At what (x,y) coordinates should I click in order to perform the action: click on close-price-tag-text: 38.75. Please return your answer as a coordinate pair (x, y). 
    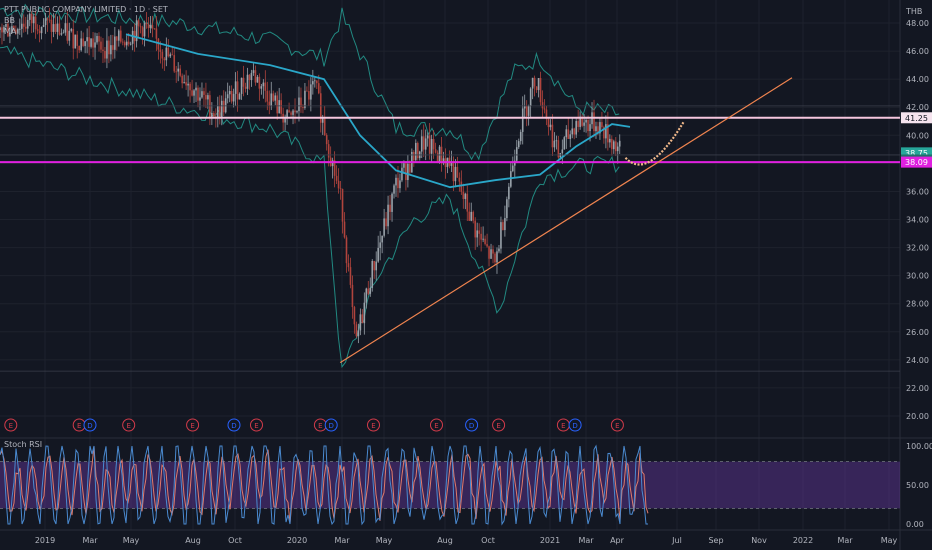
    Looking at the image, I should click on (916, 153).